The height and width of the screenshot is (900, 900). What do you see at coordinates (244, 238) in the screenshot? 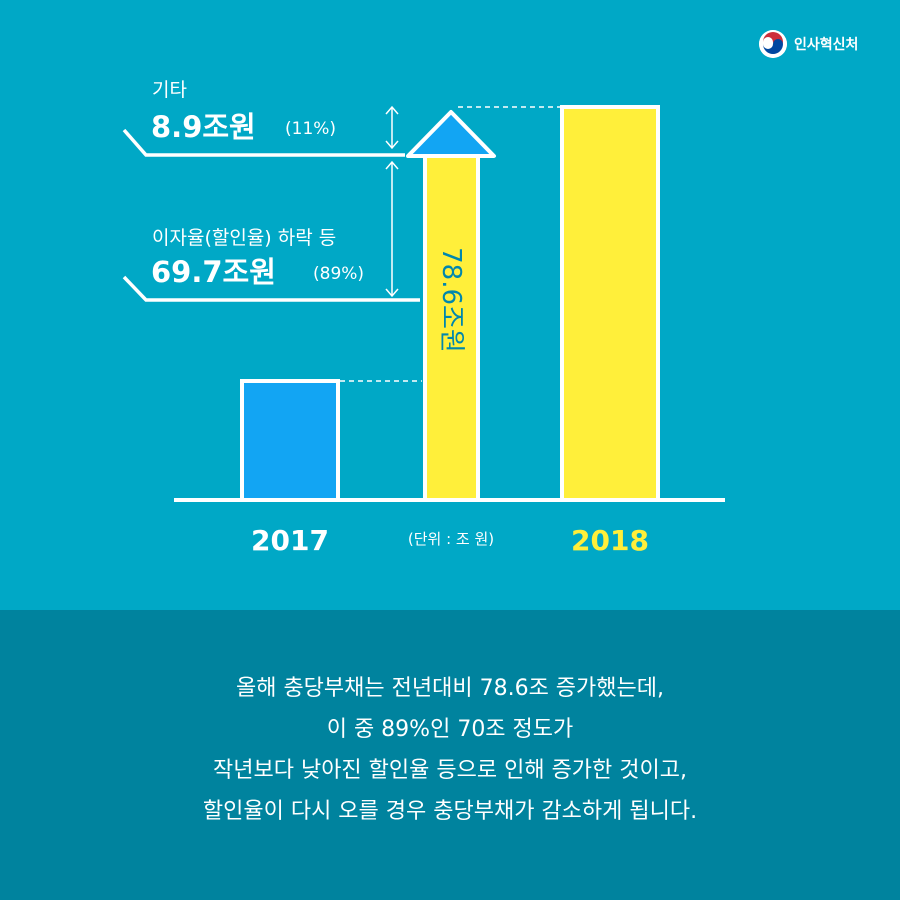
I see `interest-label: 이자율(할인율) 하락 등` at bounding box center [244, 238].